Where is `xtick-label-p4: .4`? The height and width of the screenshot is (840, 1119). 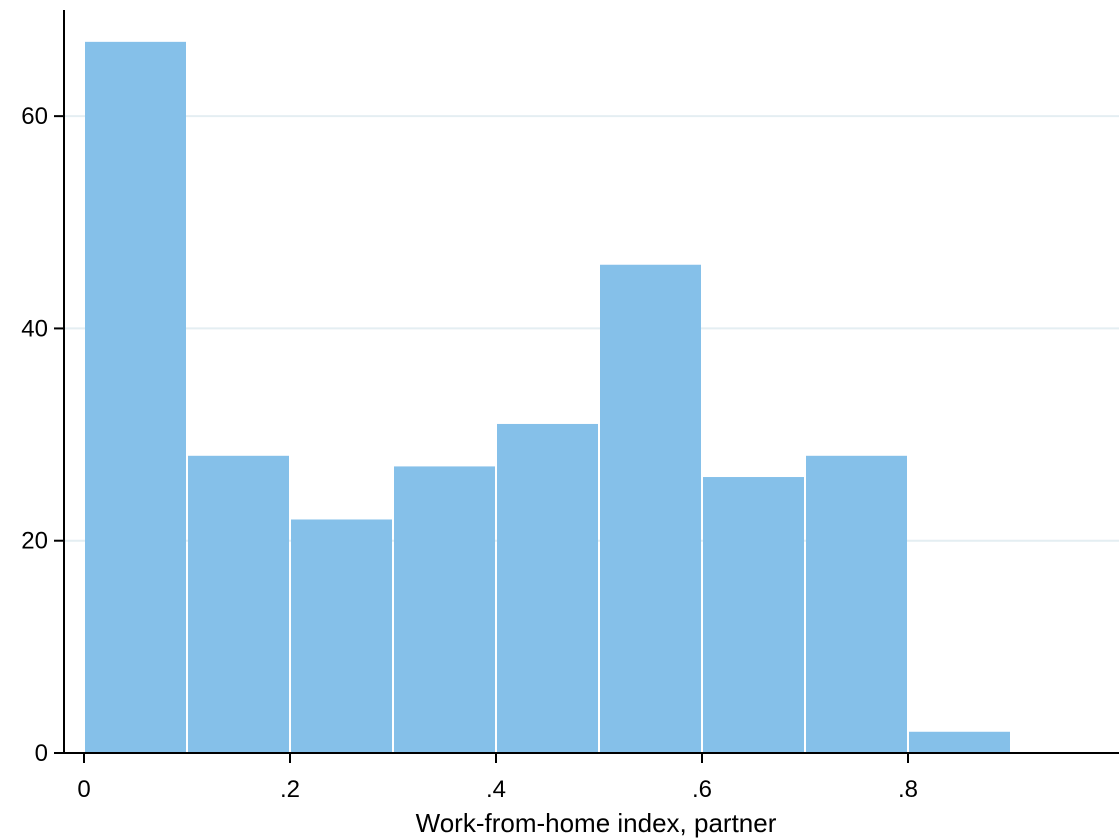 xtick-label-p4: .4 is located at coordinates (496, 789).